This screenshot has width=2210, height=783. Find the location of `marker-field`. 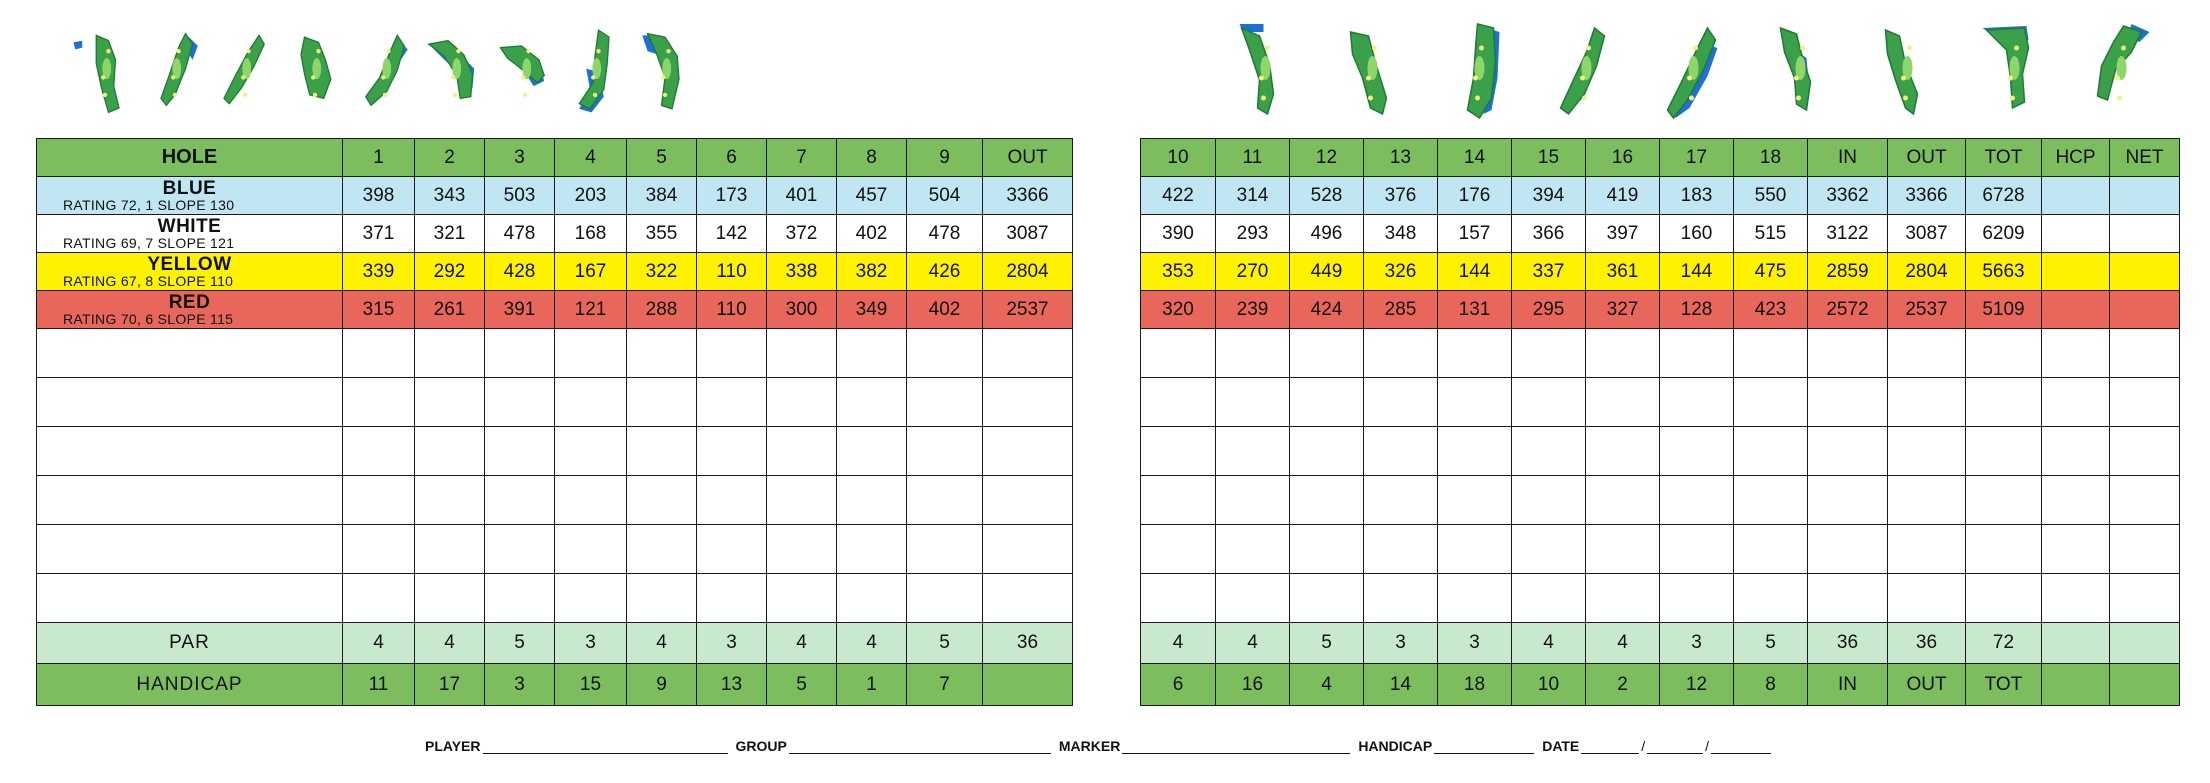

marker-field is located at coordinates (1236, 746).